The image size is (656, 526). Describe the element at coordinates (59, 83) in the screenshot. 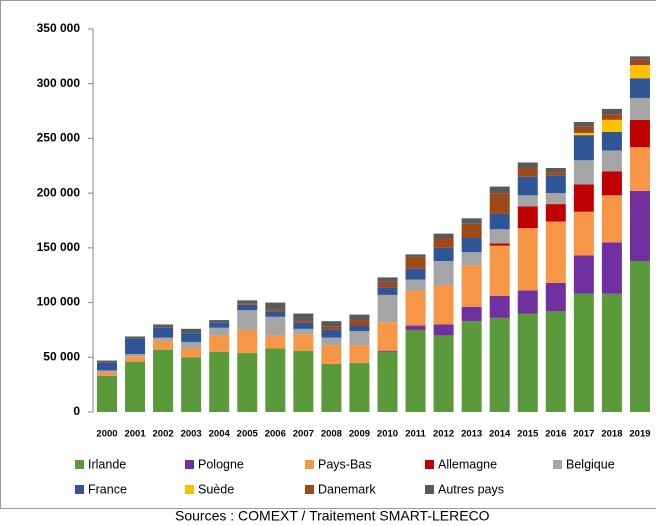

I see `y-tick-label: 300 000` at that location.